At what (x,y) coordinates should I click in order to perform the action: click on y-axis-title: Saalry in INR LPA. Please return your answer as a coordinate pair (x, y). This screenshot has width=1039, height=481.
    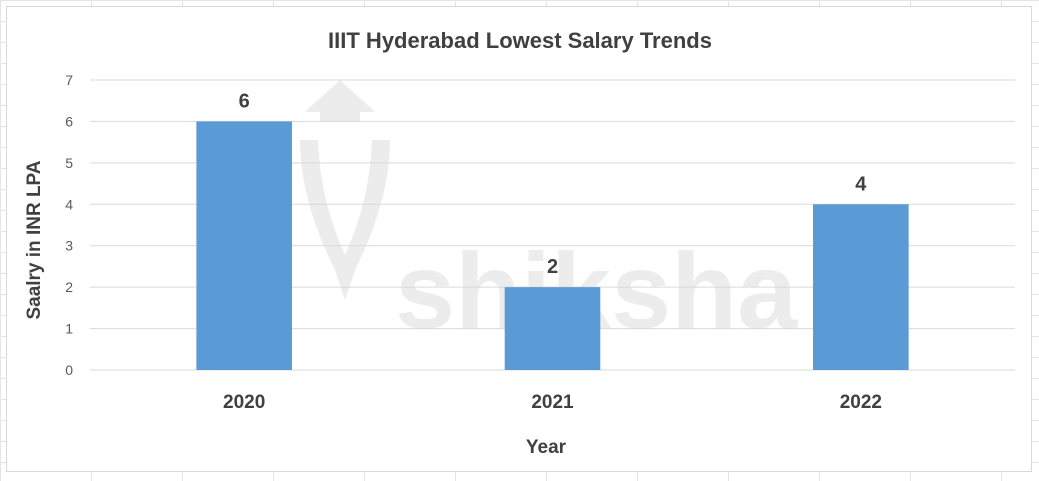
    Looking at the image, I should click on (34, 239).